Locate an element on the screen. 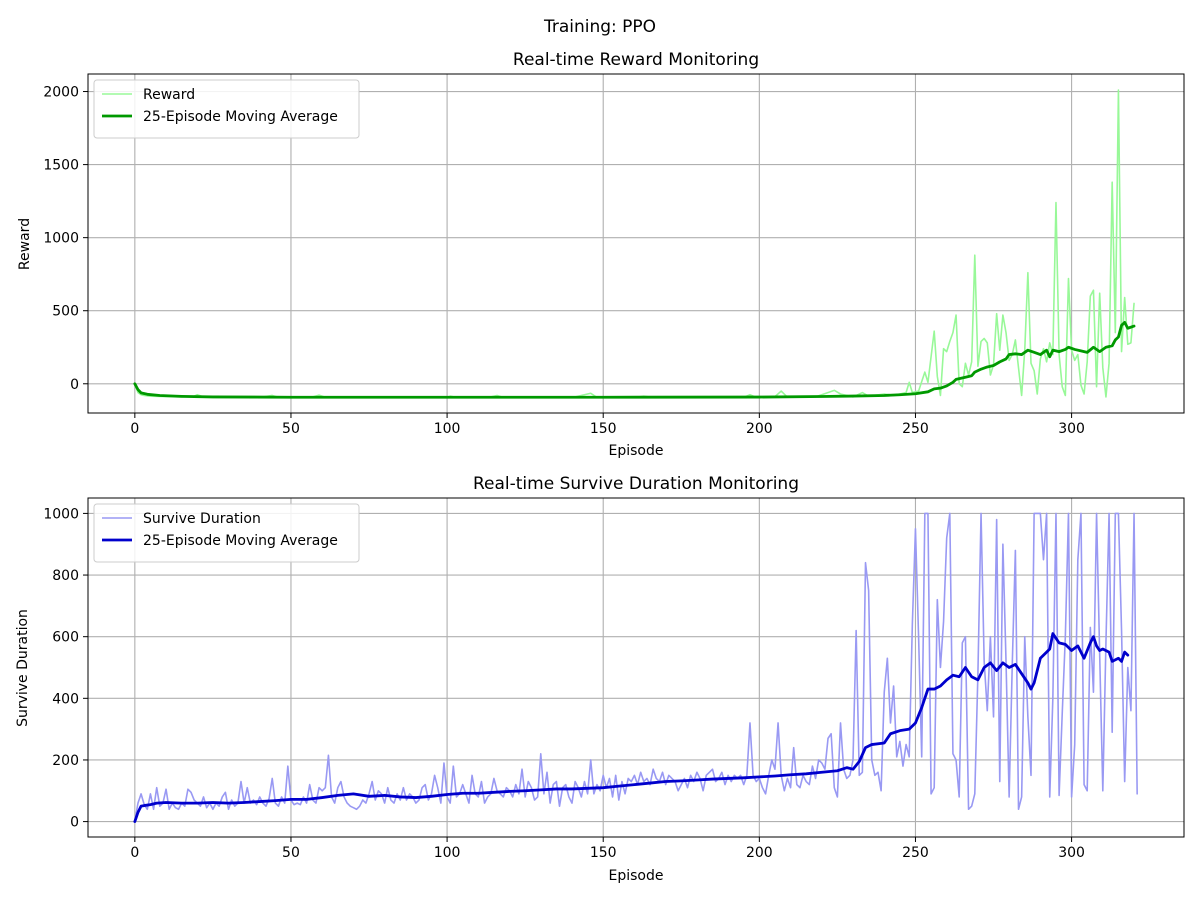 The width and height of the screenshot is (1200, 899). reward-x-tick-label: 200 is located at coordinates (759, 429).